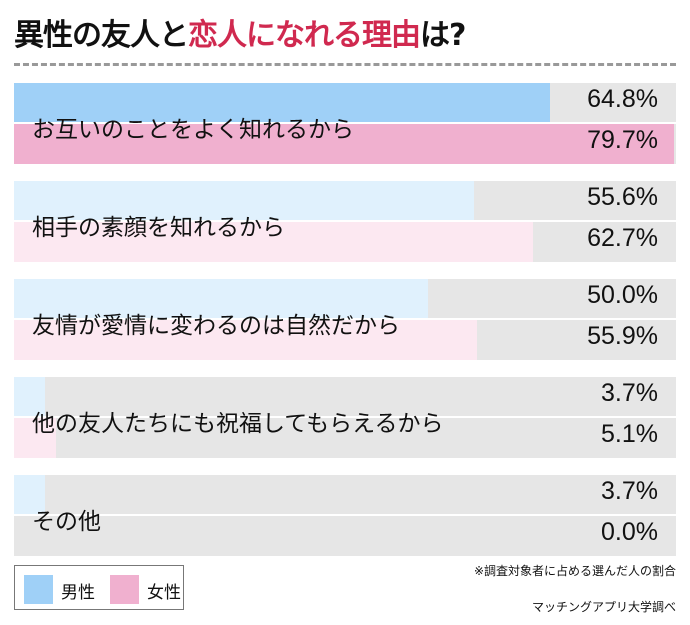 Image resolution: width=690 pixels, height=625 pixels. I want to click on bar-track: 55.6%, so click(345, 200).